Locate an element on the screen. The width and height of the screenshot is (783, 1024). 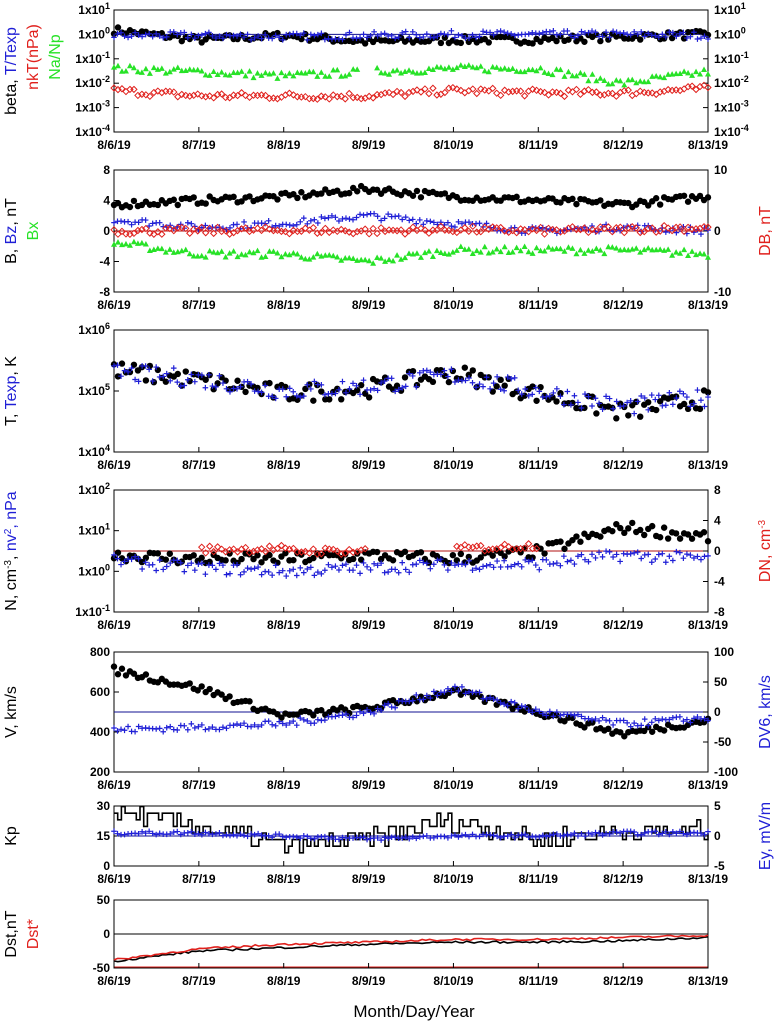
right-tick-label: 10 is located at coordinates (721, 170).